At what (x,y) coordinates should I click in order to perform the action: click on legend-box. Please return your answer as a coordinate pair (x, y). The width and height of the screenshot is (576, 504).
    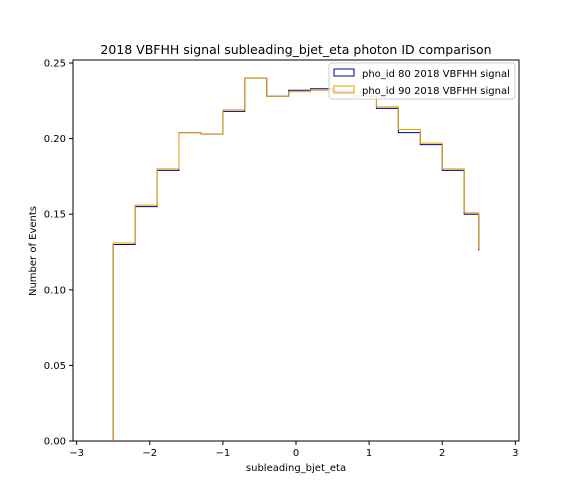
    Looking at the image, I should click on (422, 81).